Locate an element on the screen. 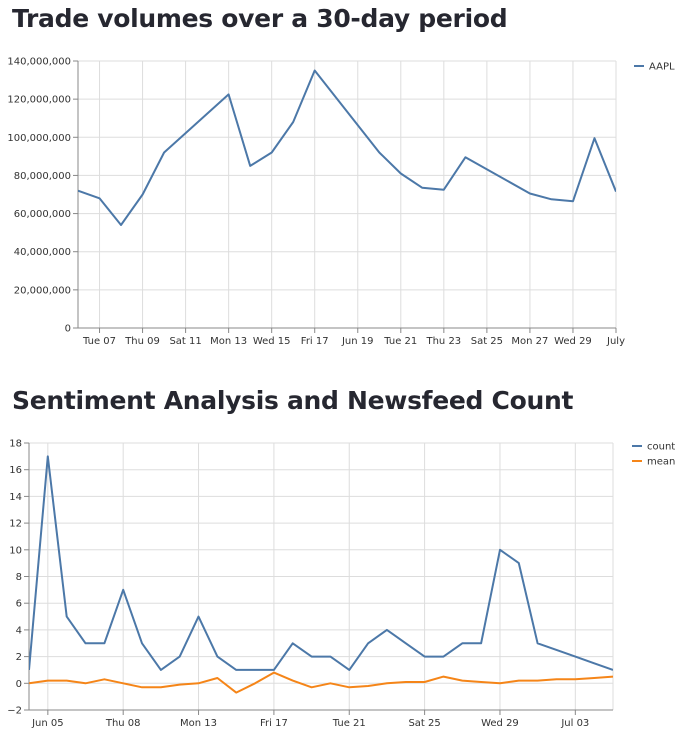 The height and width of the screenshot is (750, 688). y-tick-label: 40,000,000 is located at coordinates (42, 252).